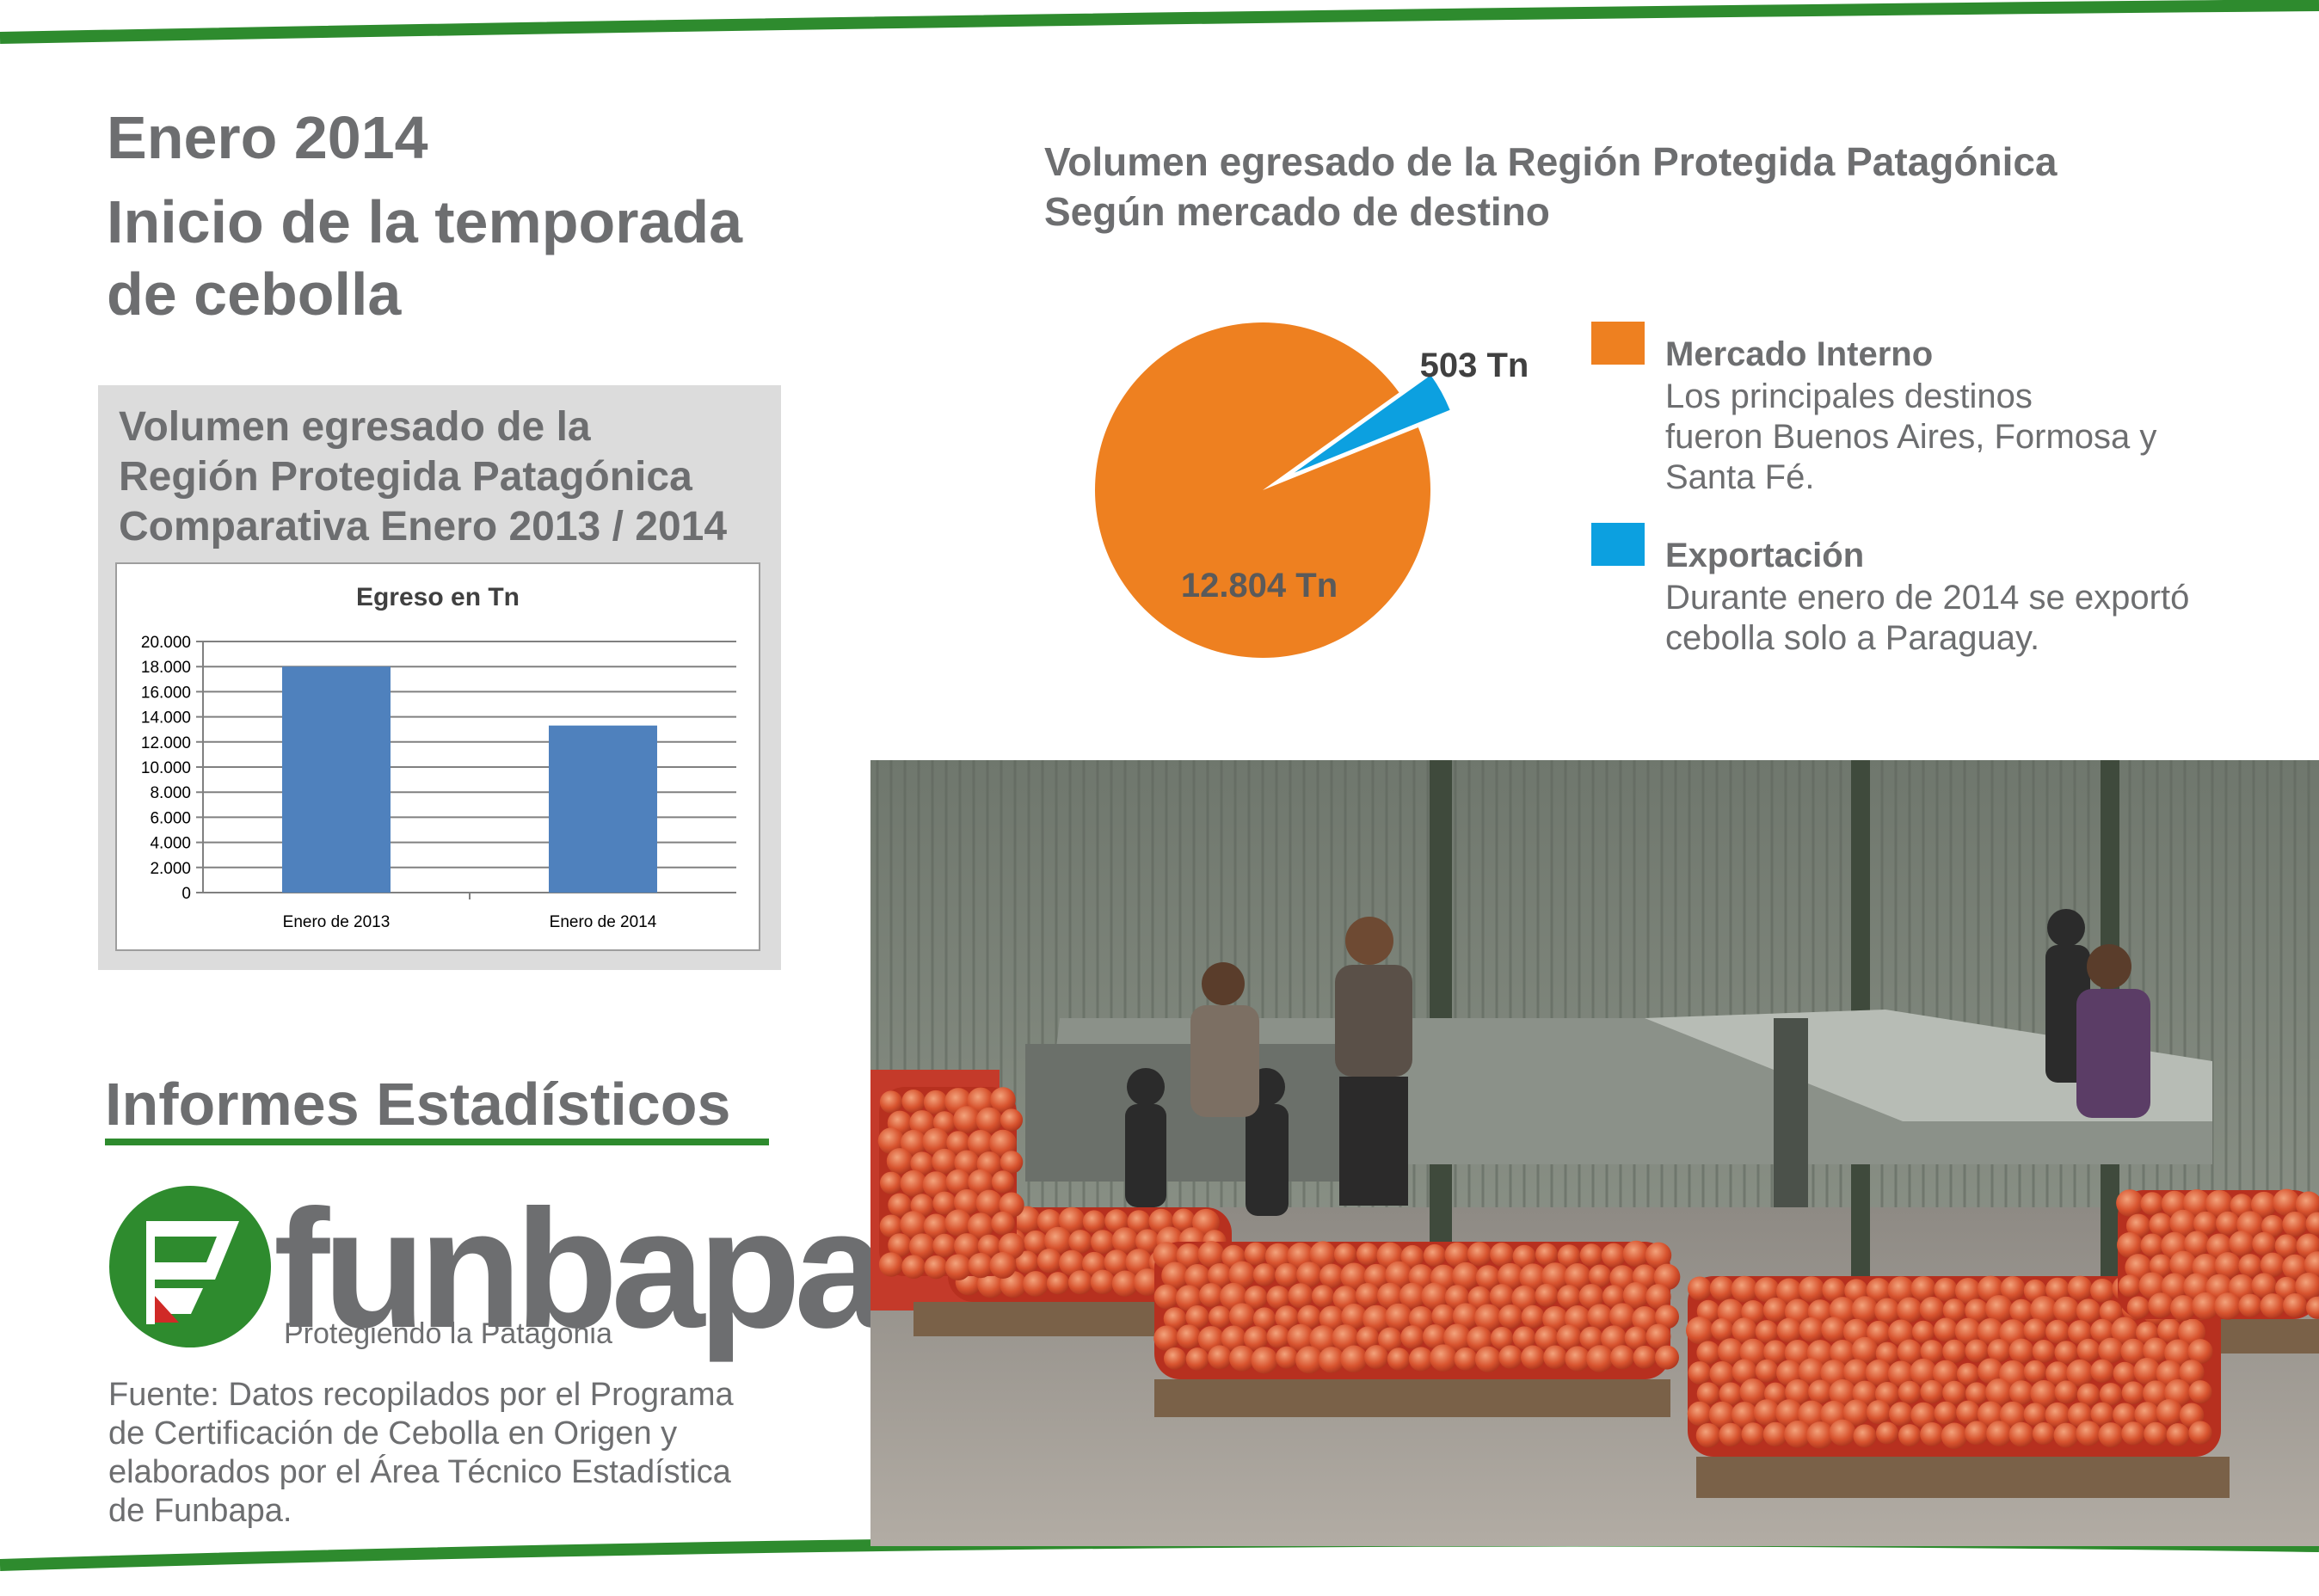  What do you see at coordinates (171, 869) in the screenshot?
I see `y-tick-label: 2.000` at bounding box center [171, 869].